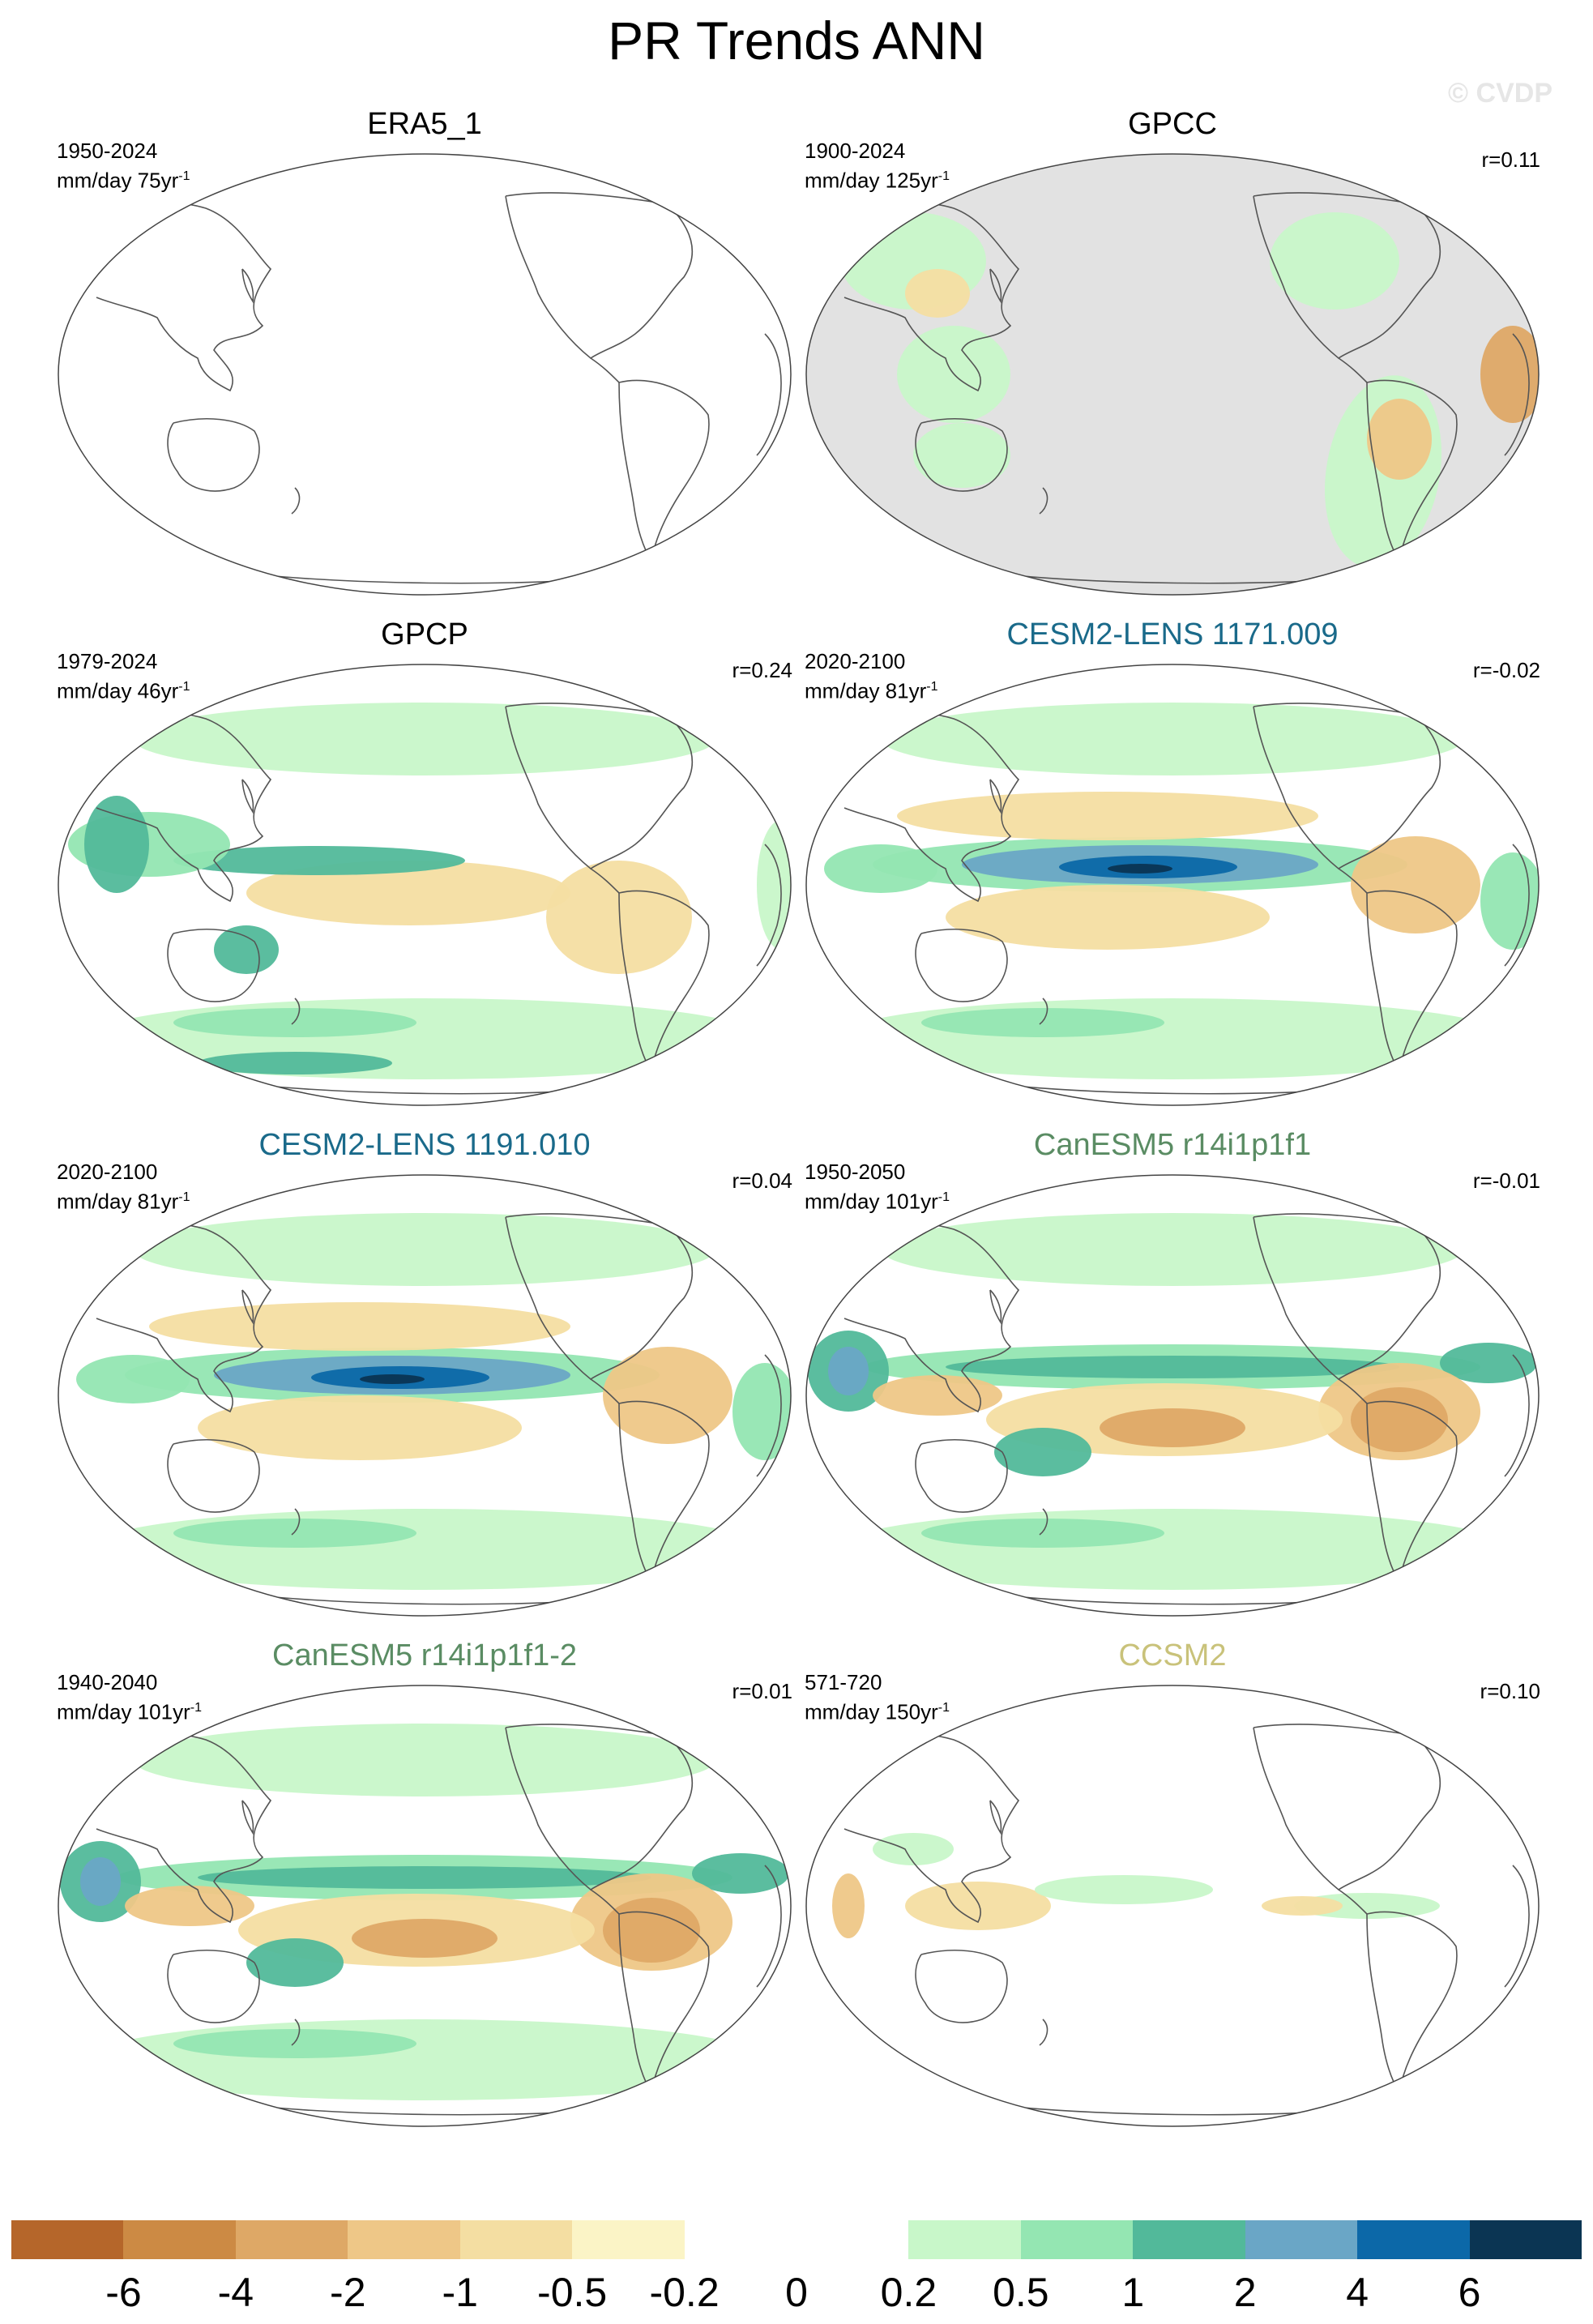 This screenshot has width=1593, height=2324. I want to click on colorbar-tick-label: 4, so click(1357, 2292).